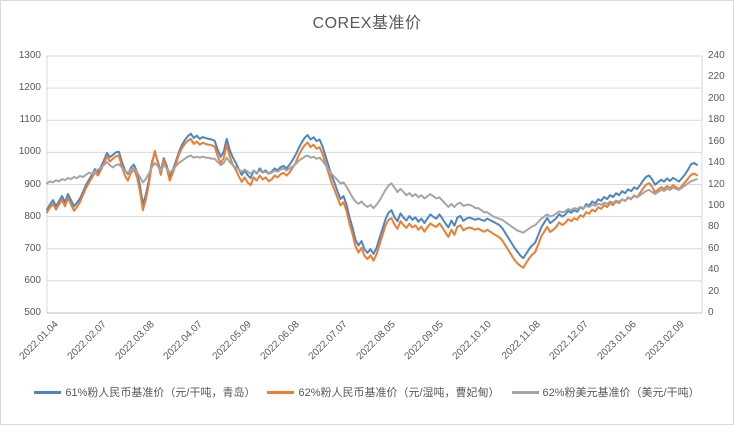  Describe the element at coordinates (716, 55) in the screenshot. I see `right-axis-tick-label: 240` at that location.